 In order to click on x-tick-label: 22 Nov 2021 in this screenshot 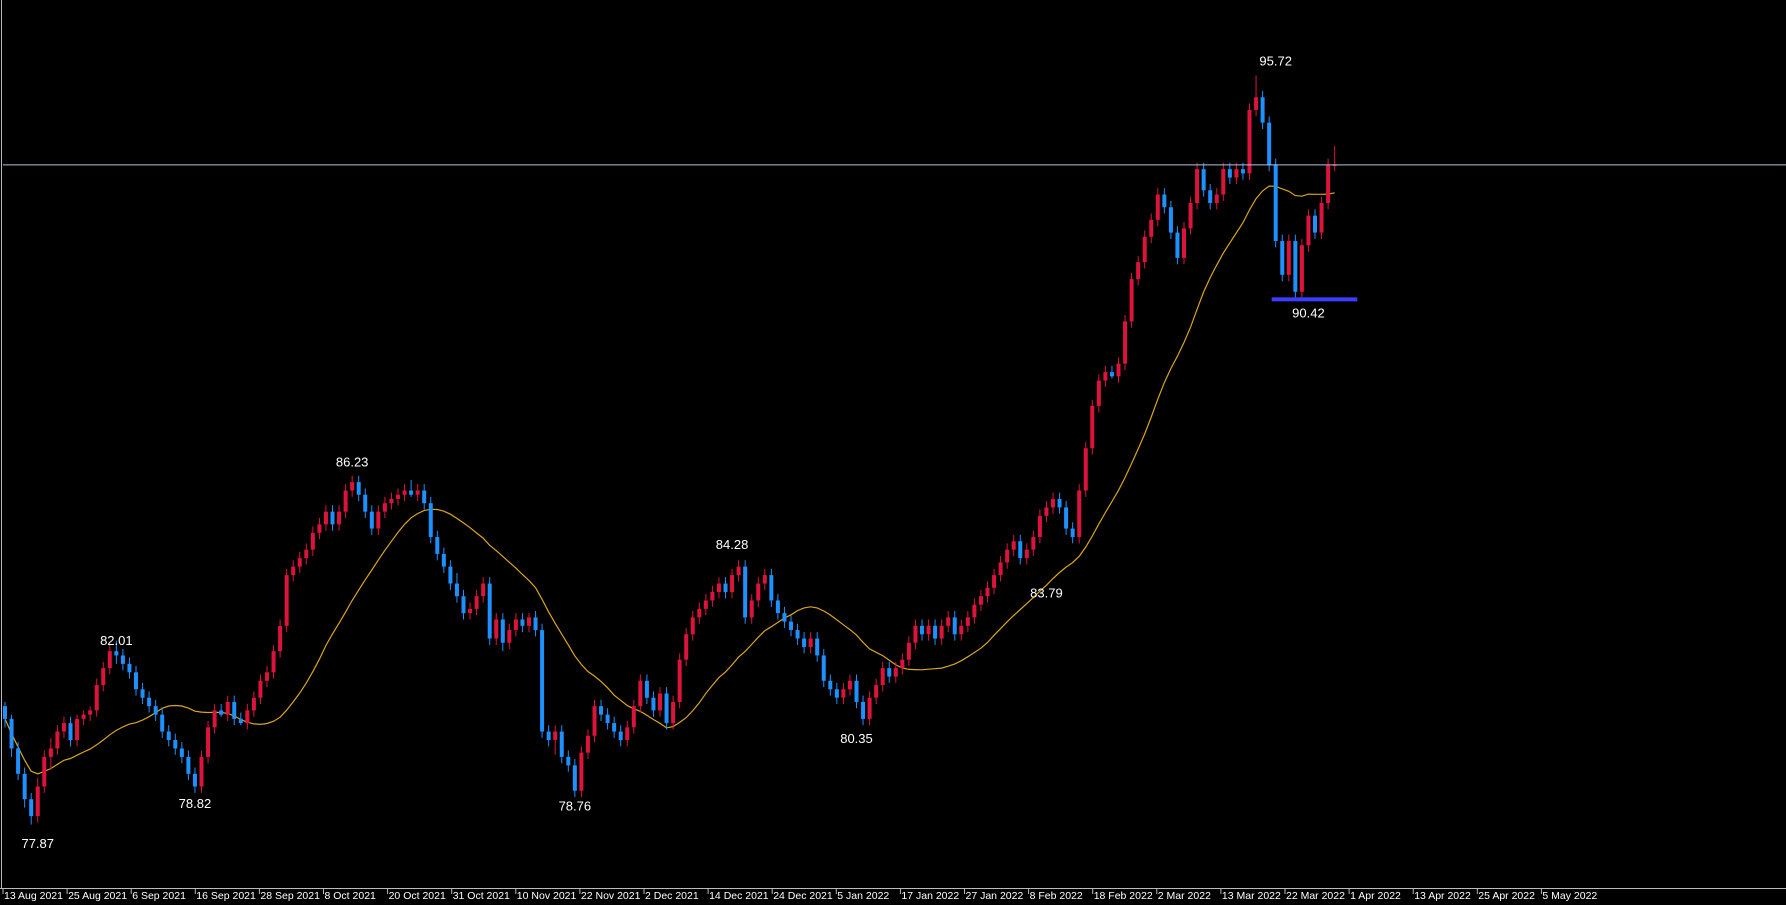, I will do `click(611, 896)`.